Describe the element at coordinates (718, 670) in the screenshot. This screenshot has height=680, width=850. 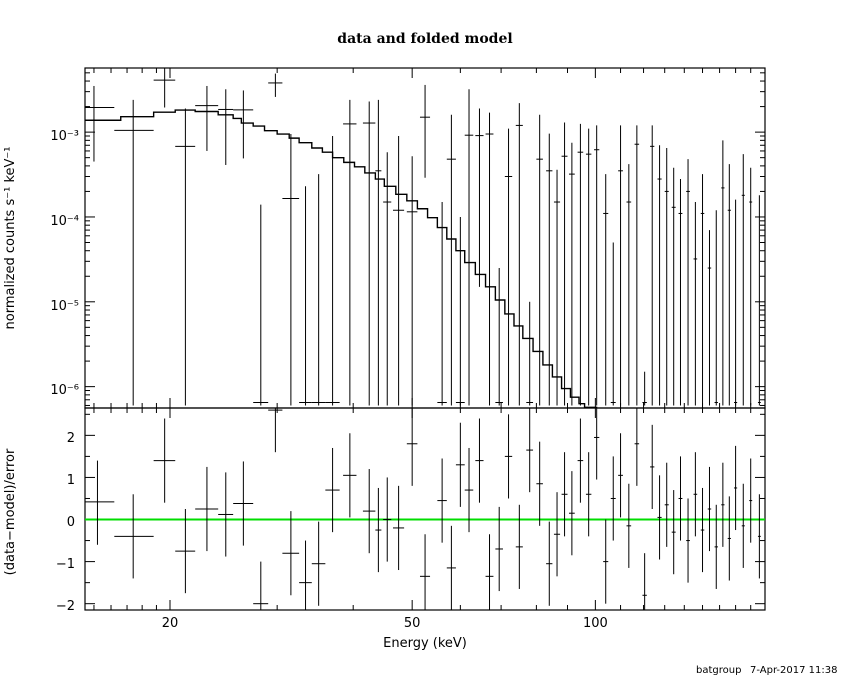
I see `footer-credit: batgroup` at that location.